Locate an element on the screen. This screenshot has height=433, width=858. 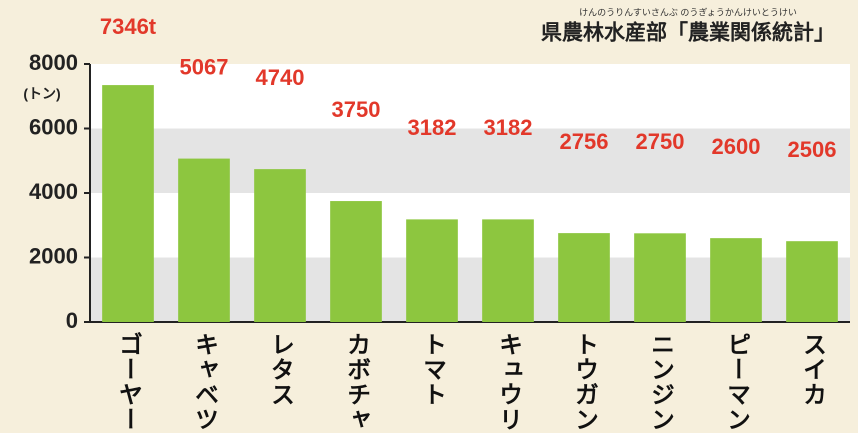
source-ruby: けんのうりんすいさんぶ のうぎょうかんけいとうけい is located at coordinates (688, 11).